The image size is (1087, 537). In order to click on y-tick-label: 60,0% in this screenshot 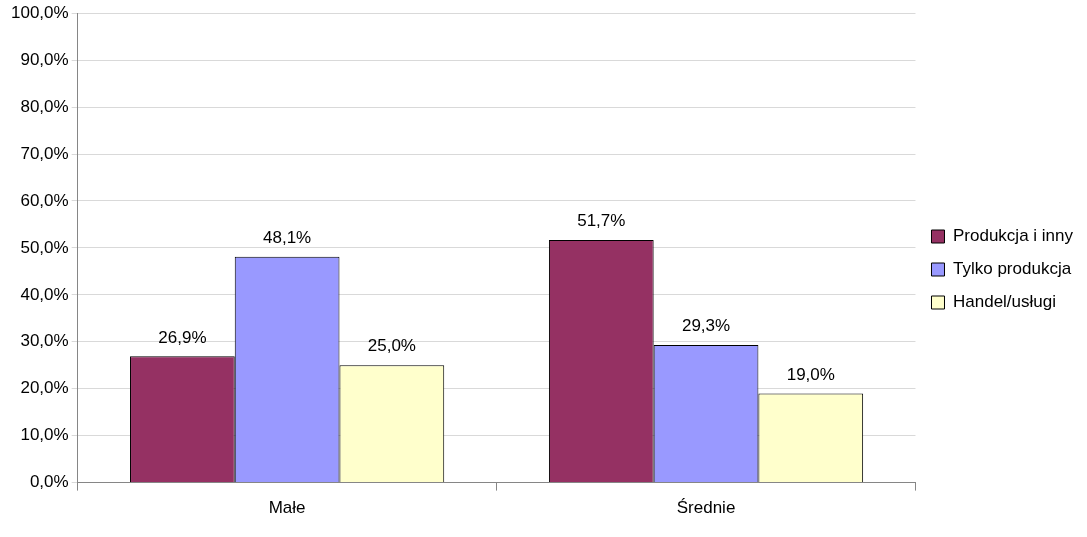, I will do `click(44, 200)`.